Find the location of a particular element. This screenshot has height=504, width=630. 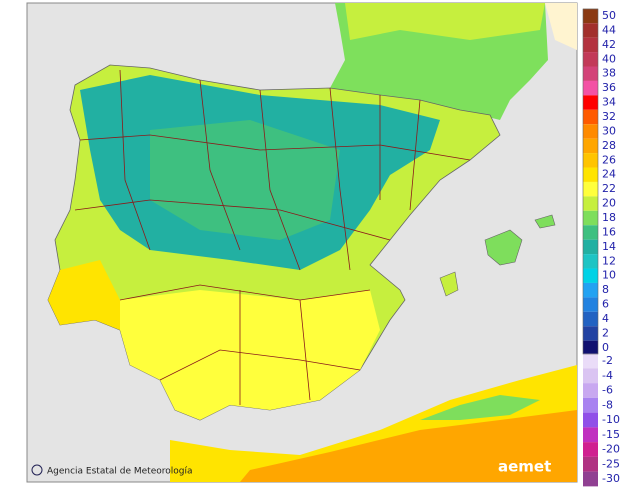

legend-label: 16 is located at coordinates (609, 231).